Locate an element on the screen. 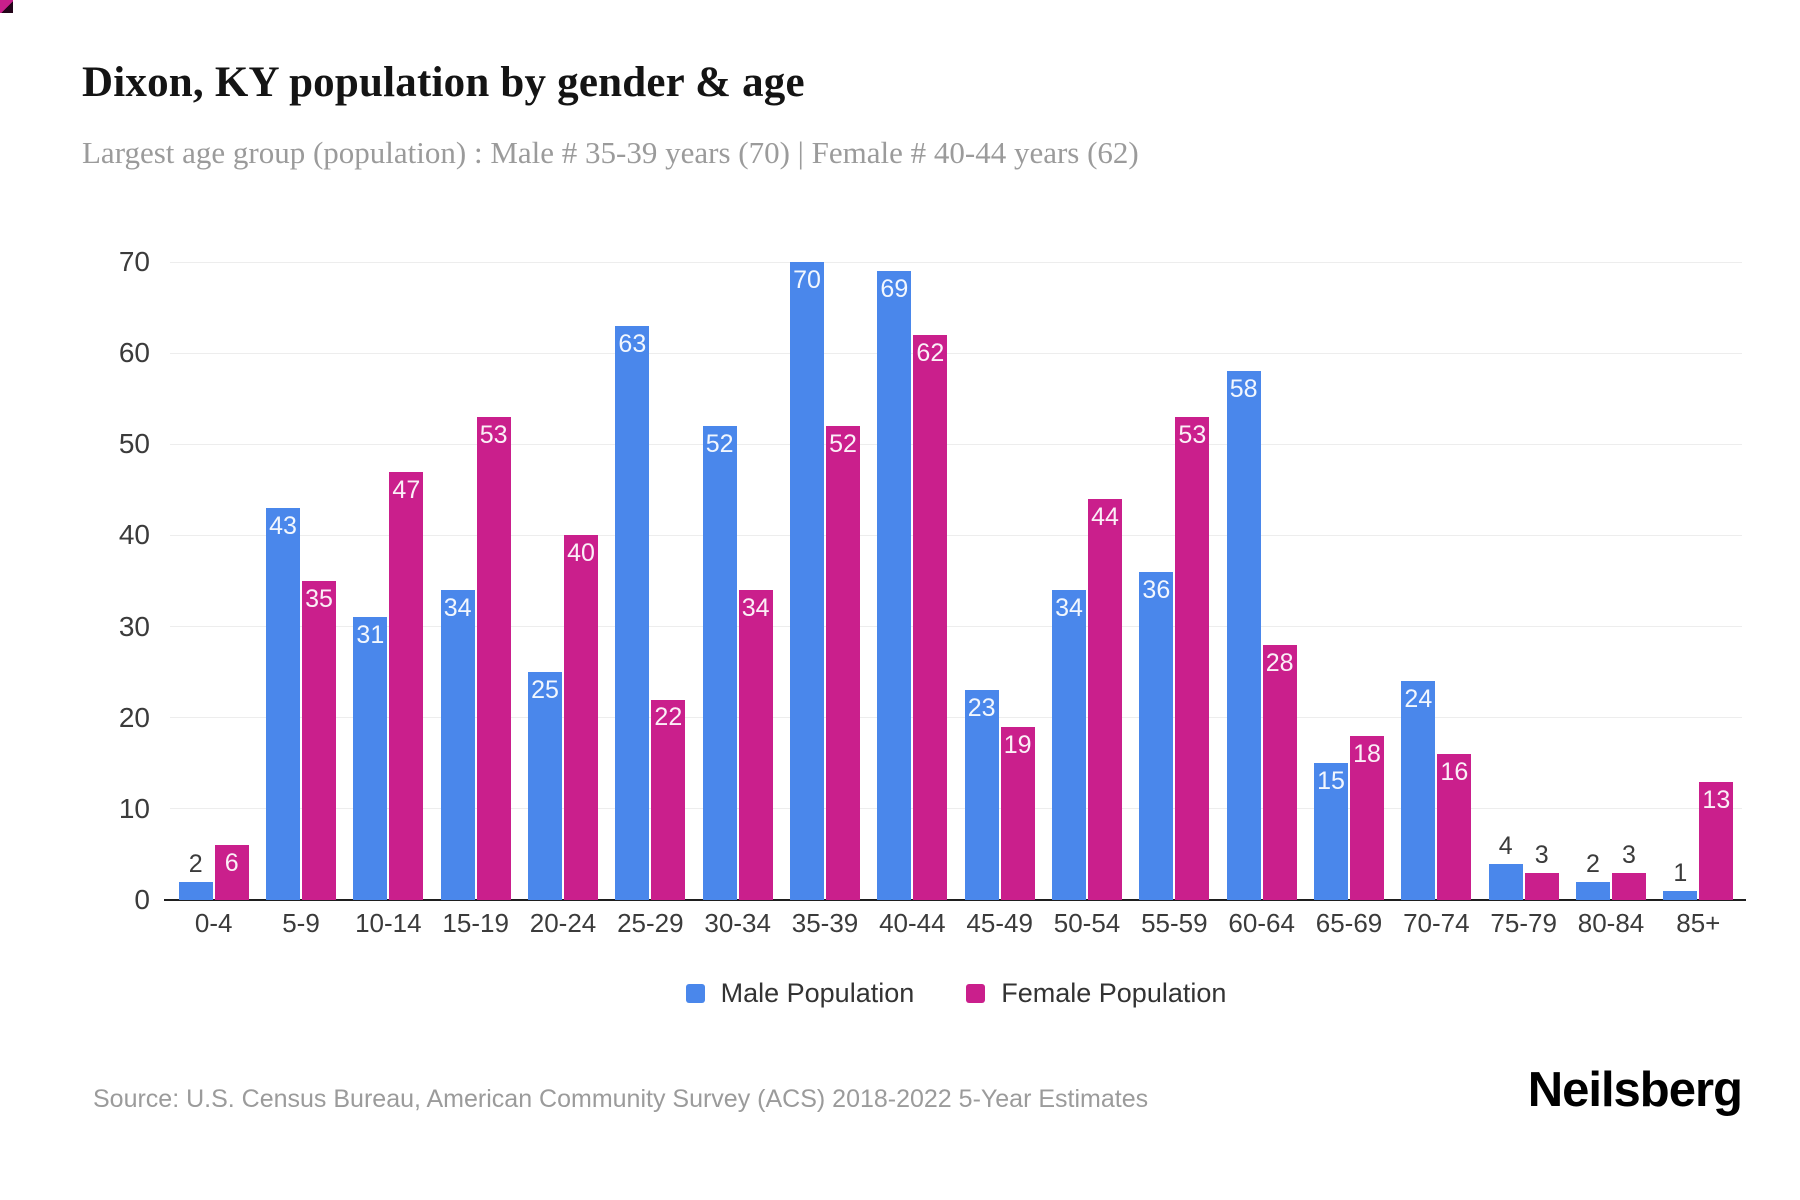  bar-value-label-male-population-75-79: 4 is located at coordinates (1505, 845).